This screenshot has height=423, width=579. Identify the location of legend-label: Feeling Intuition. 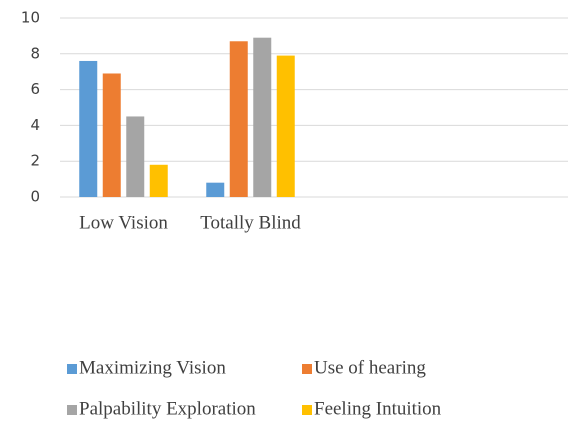
(378, 408).